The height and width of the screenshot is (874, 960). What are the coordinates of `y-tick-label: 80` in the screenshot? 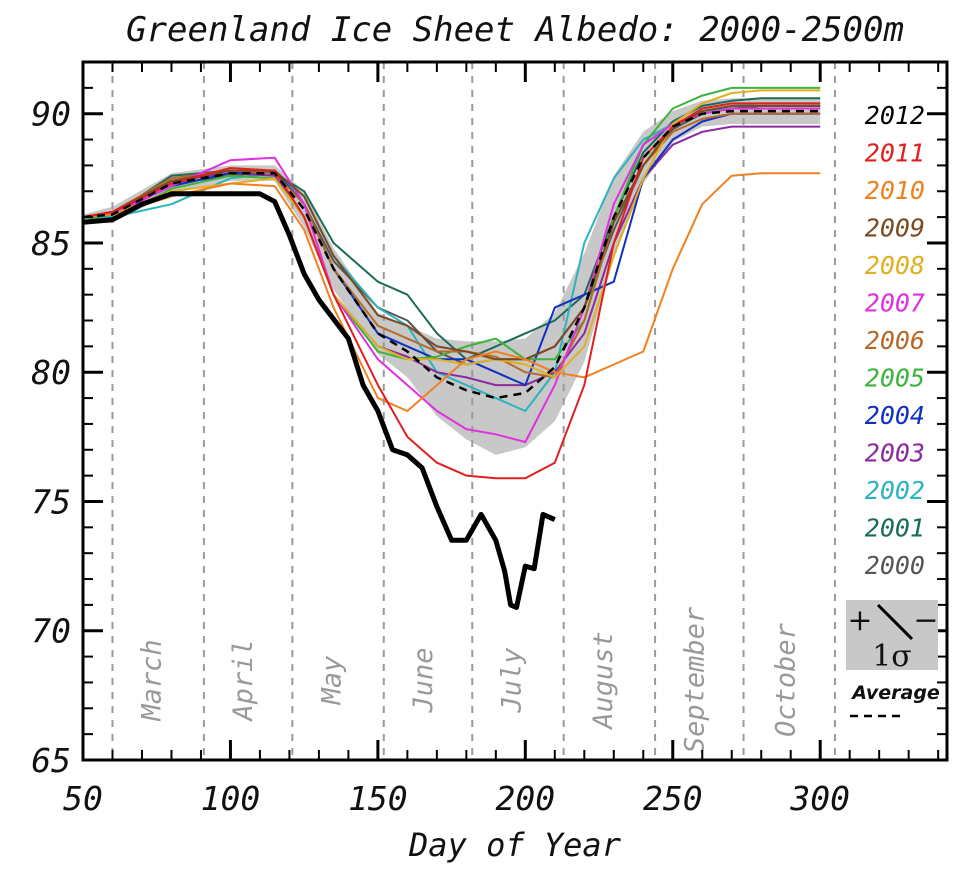 It's located at (51, 372).